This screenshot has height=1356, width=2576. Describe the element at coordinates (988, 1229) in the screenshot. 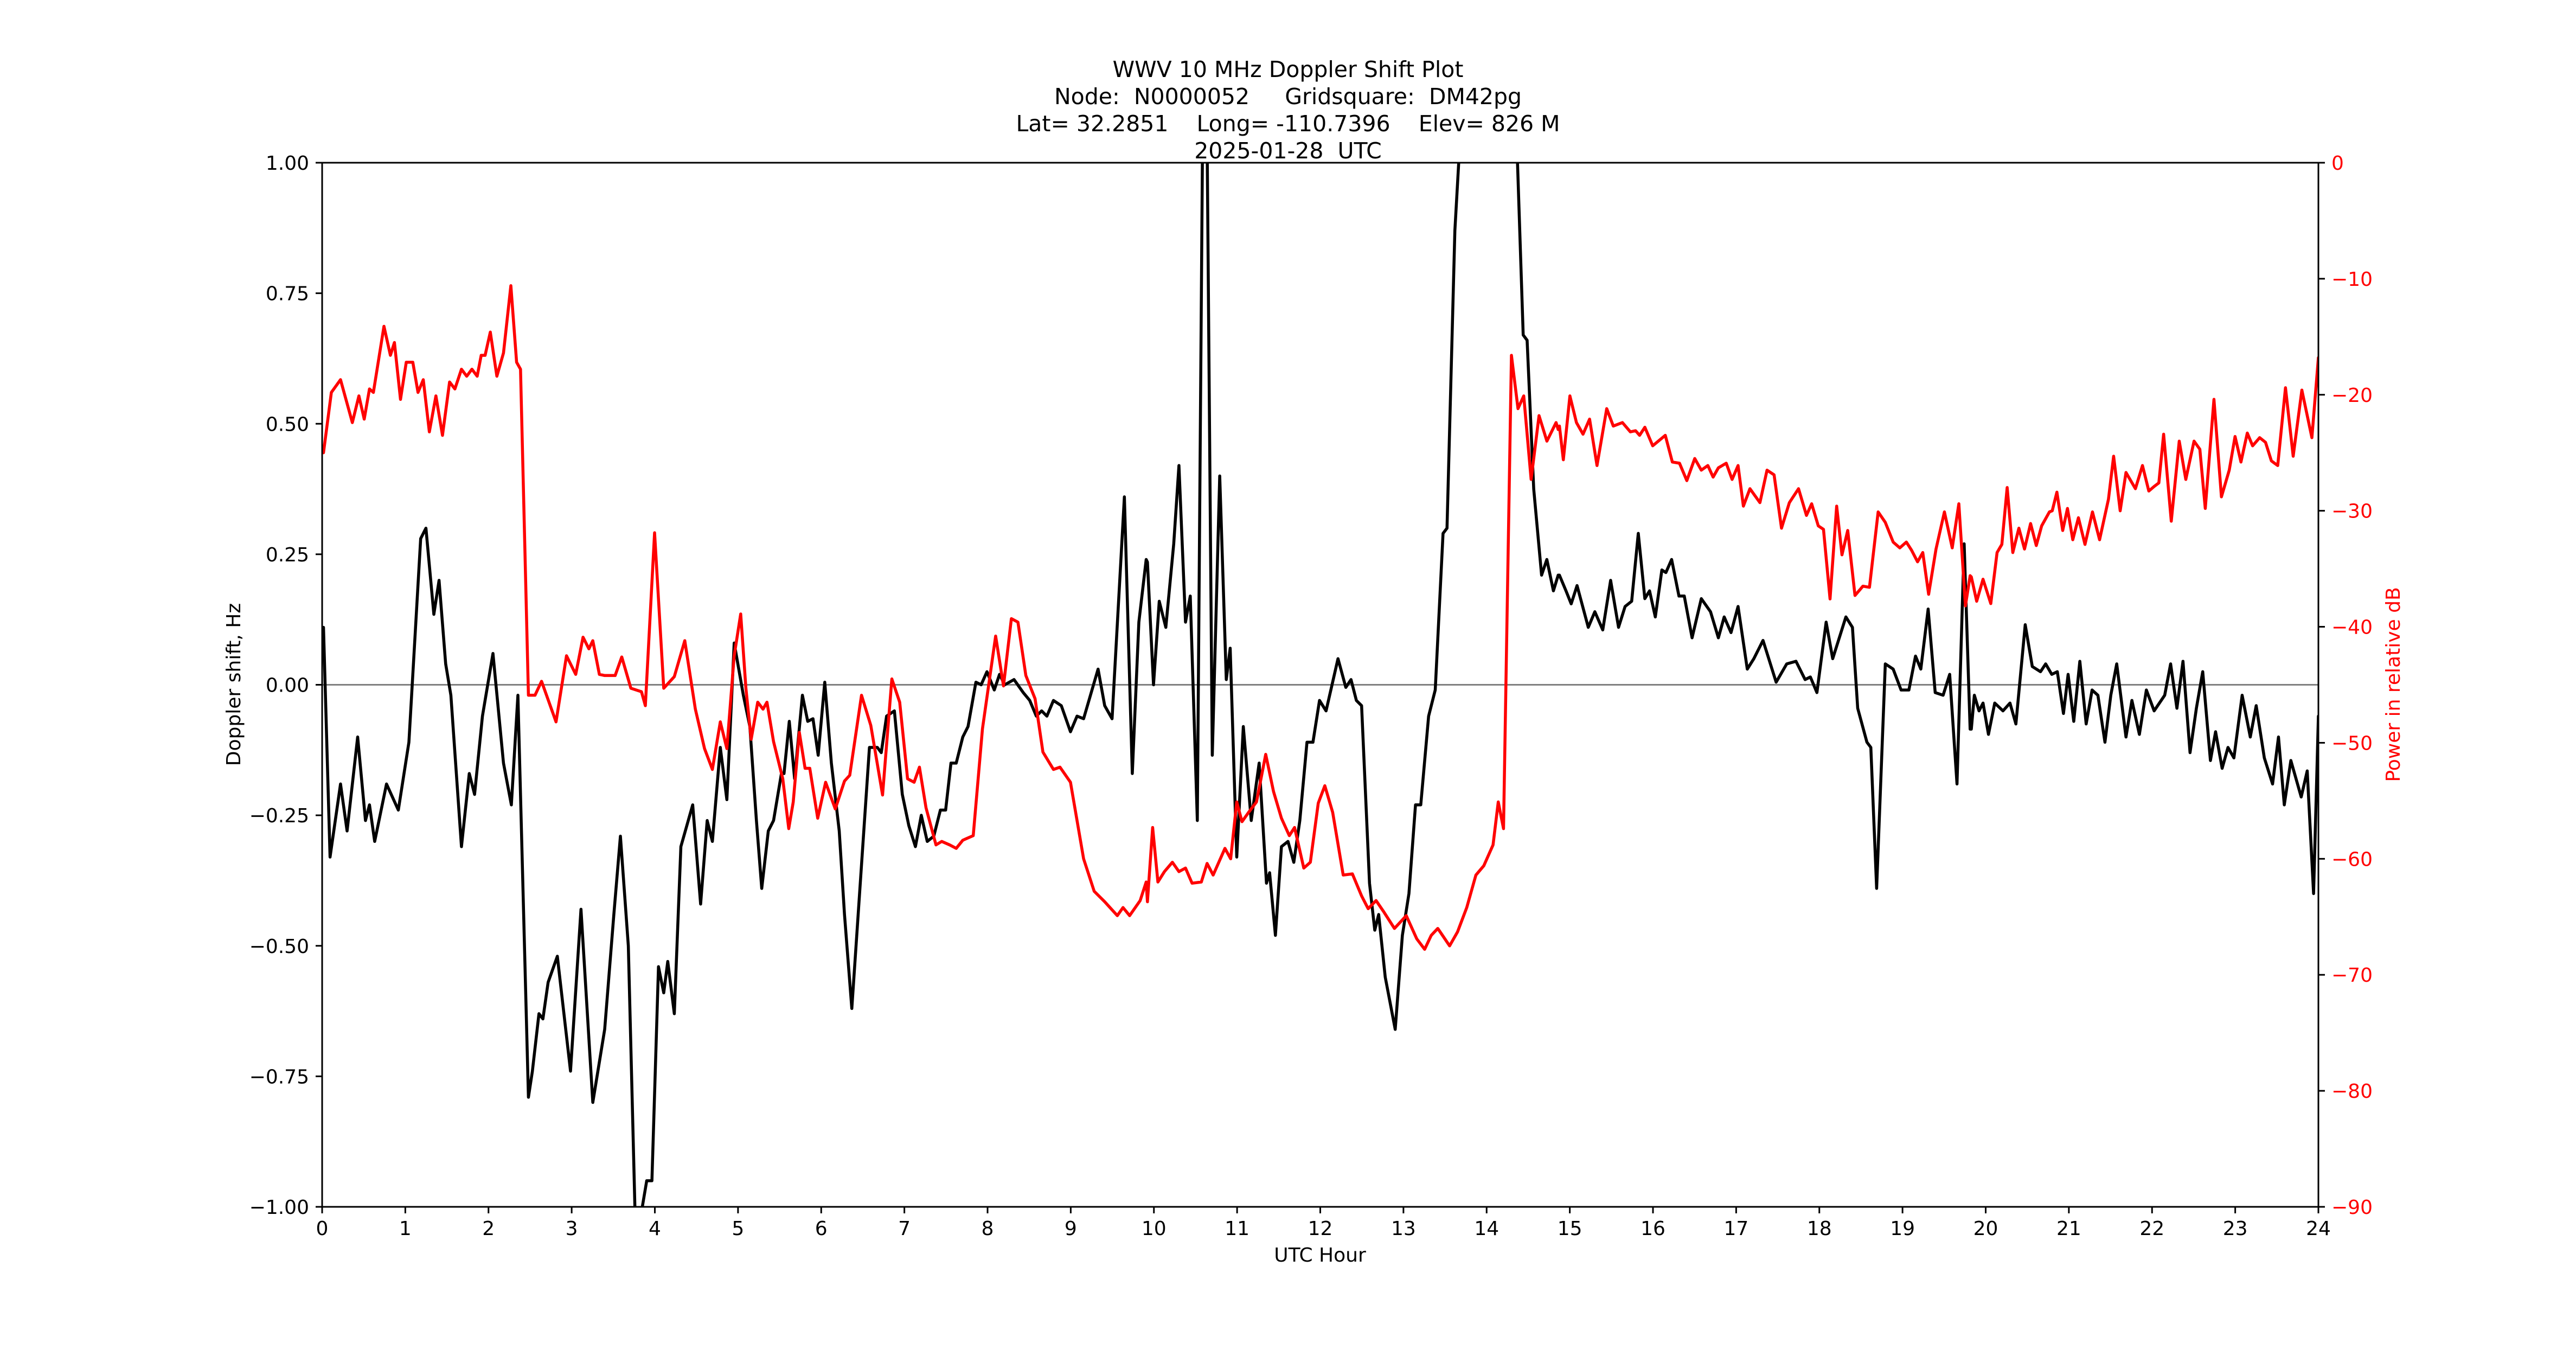

I see `x-tick-label: 8` at that location.